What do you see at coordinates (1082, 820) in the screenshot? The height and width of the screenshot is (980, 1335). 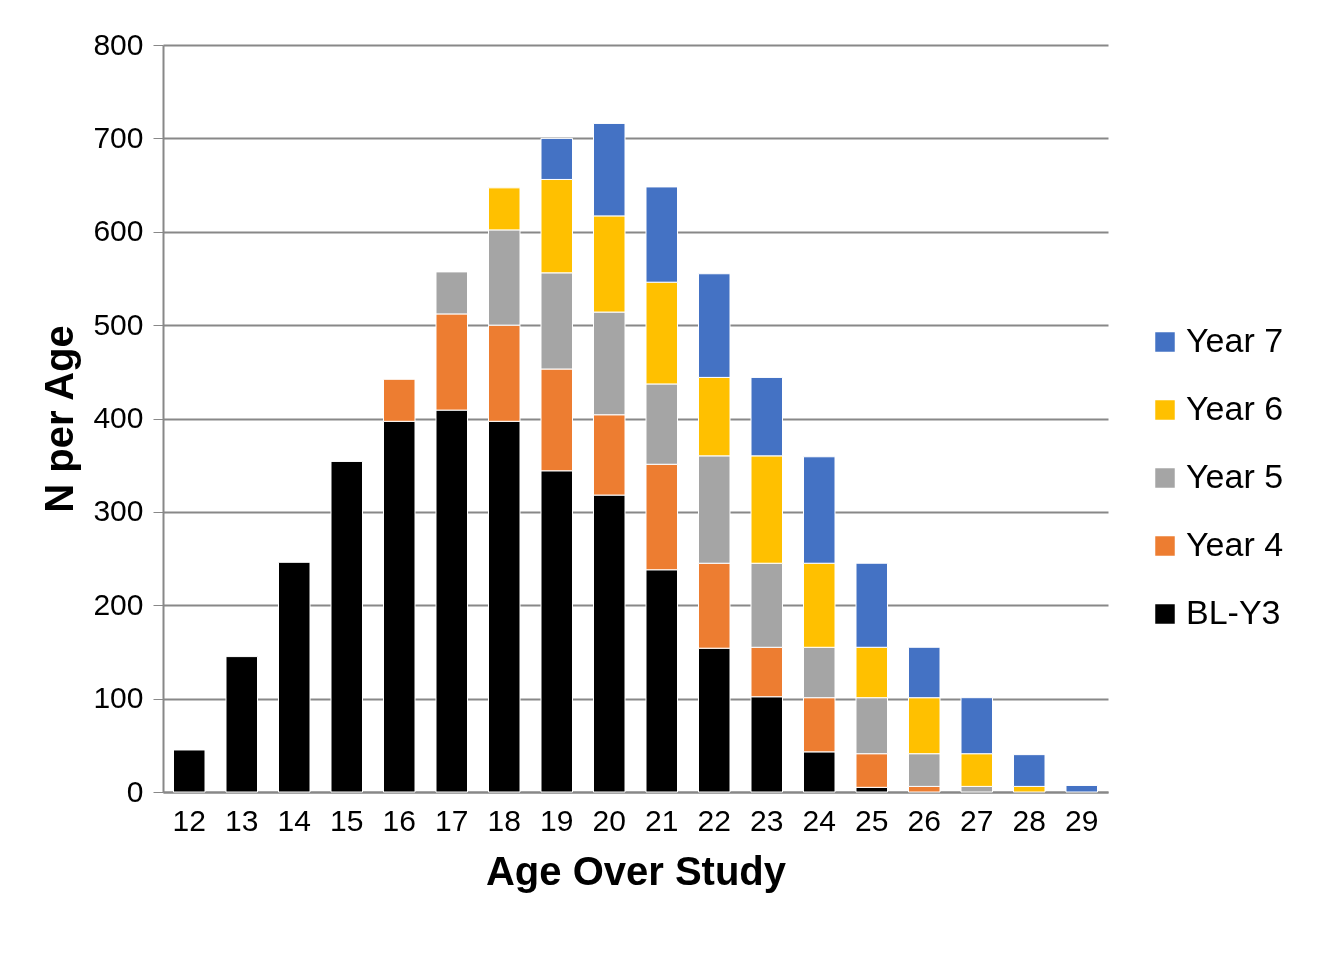 I see `x-tick-label: 29` at bounding box center [1082, 820].